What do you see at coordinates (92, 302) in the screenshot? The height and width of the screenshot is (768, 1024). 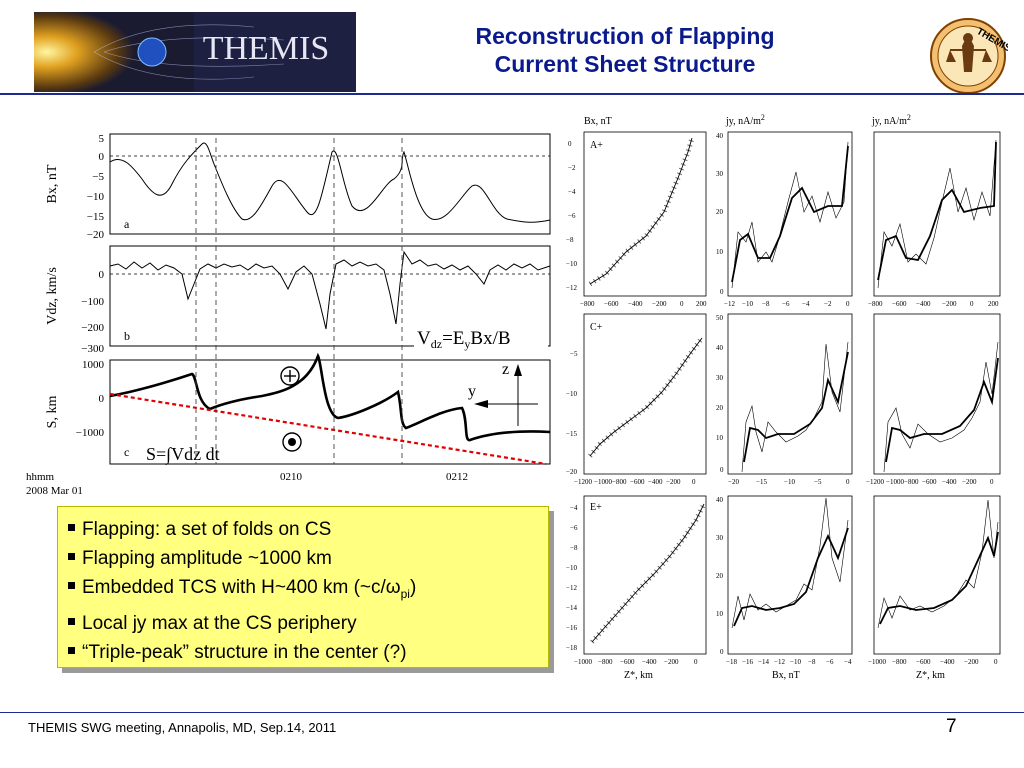 I see `panel-b-tick: −100` at bounding box center [92, 302].